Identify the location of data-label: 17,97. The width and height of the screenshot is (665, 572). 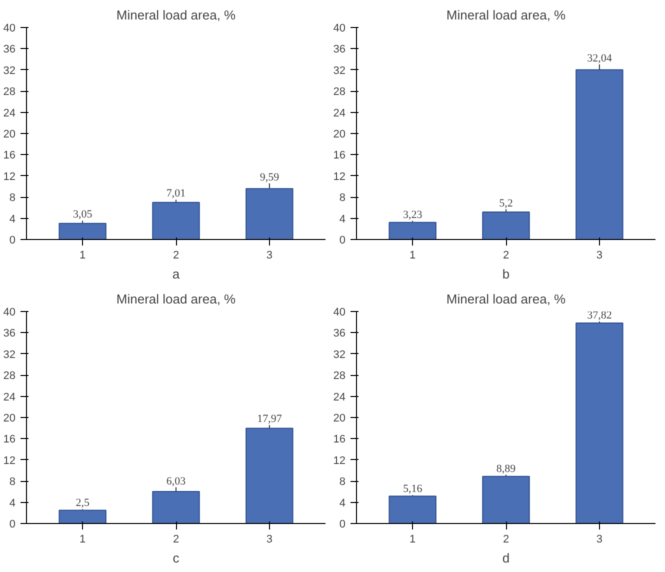
(269, 419).